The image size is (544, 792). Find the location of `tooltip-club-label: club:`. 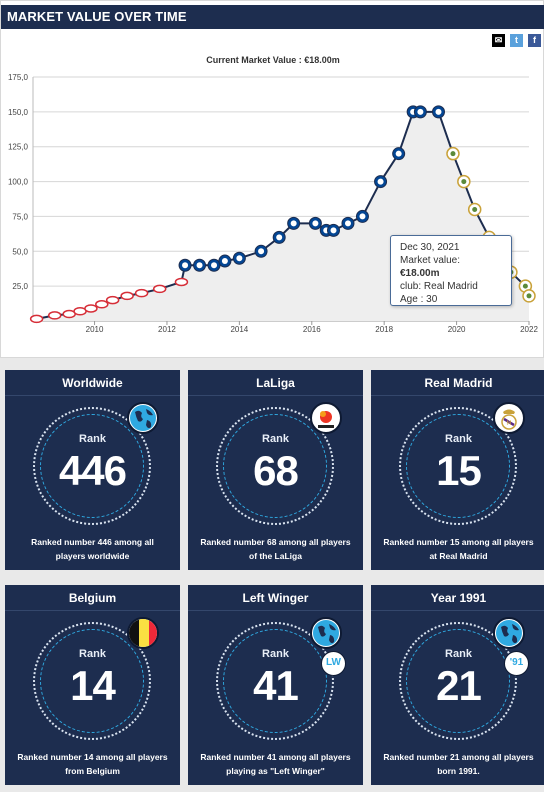

tooltip-club-label: club: is located at coordinates (411, 286).